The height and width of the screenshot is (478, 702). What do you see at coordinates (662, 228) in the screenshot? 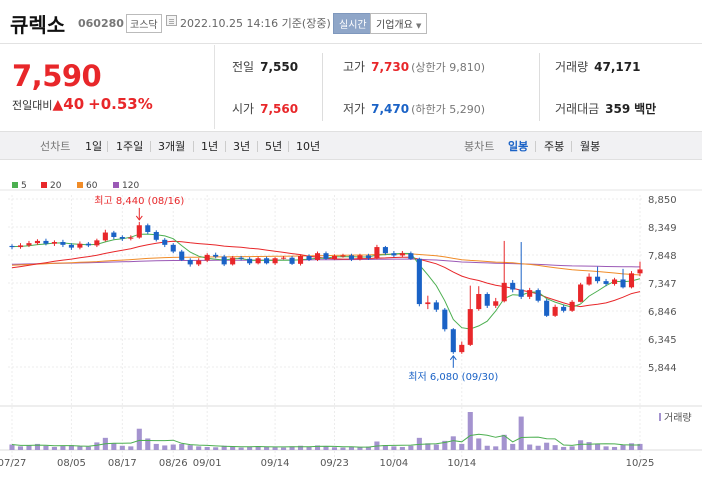
I see `y-tick-label: 8,349` at bounding box center [662, 228].